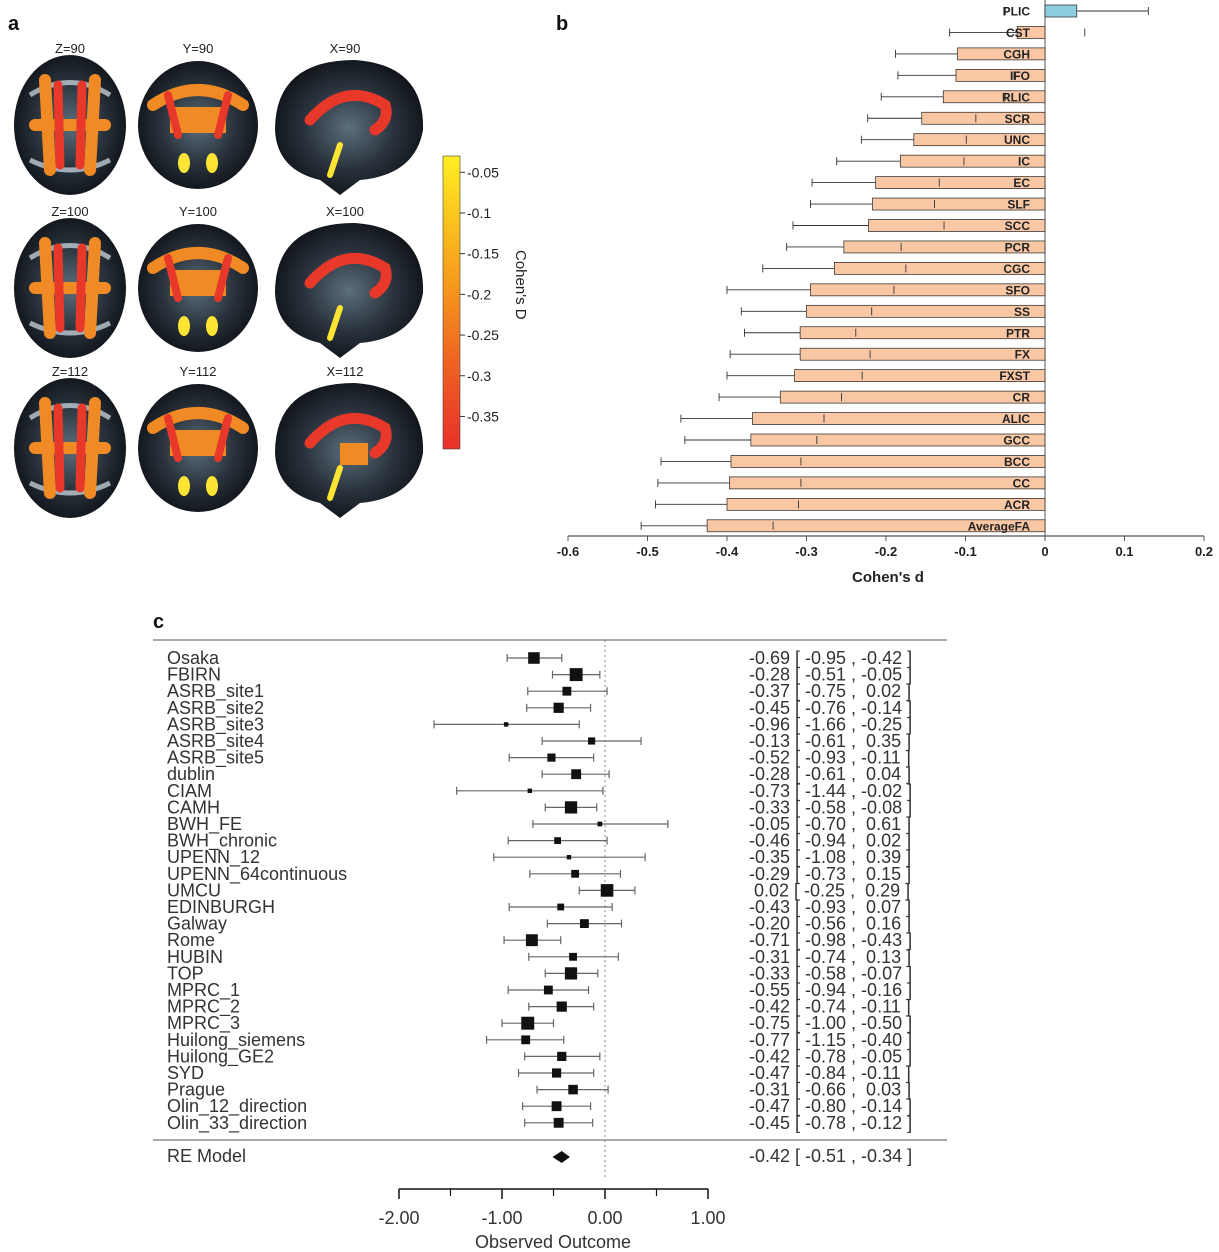 The image size is (1219, 1252). Describe the element at coordinates (1000, 75) in the screenshot. I see `bar-IFO` at that location.